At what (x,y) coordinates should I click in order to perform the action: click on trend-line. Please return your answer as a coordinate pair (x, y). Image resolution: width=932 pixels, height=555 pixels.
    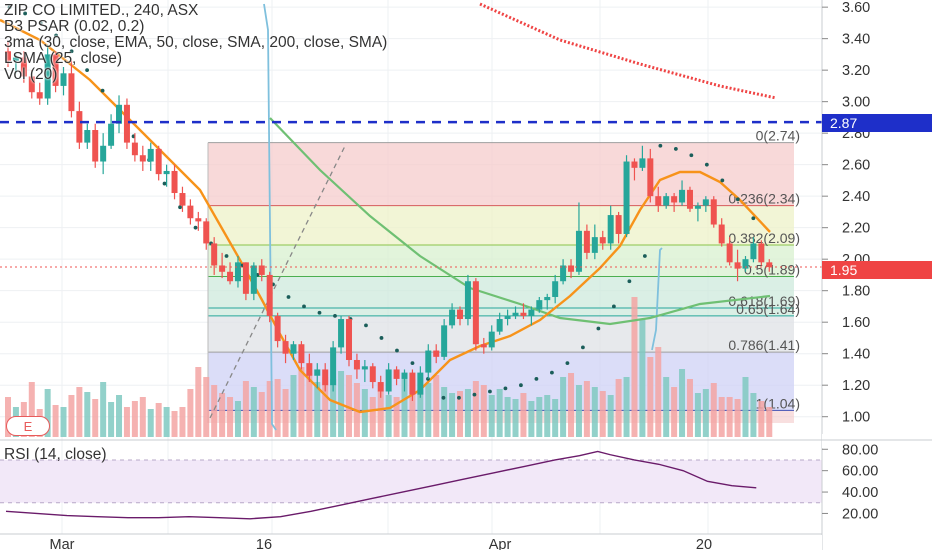
    Looking at the image, I should click on (278, 281).